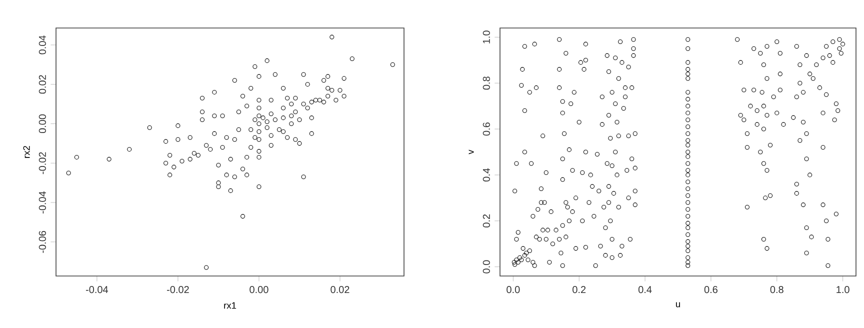  What do you see at coordinates (678, 305) in the screenshot?
I see `x-axis-title: u` at bounding box center [678, 305].